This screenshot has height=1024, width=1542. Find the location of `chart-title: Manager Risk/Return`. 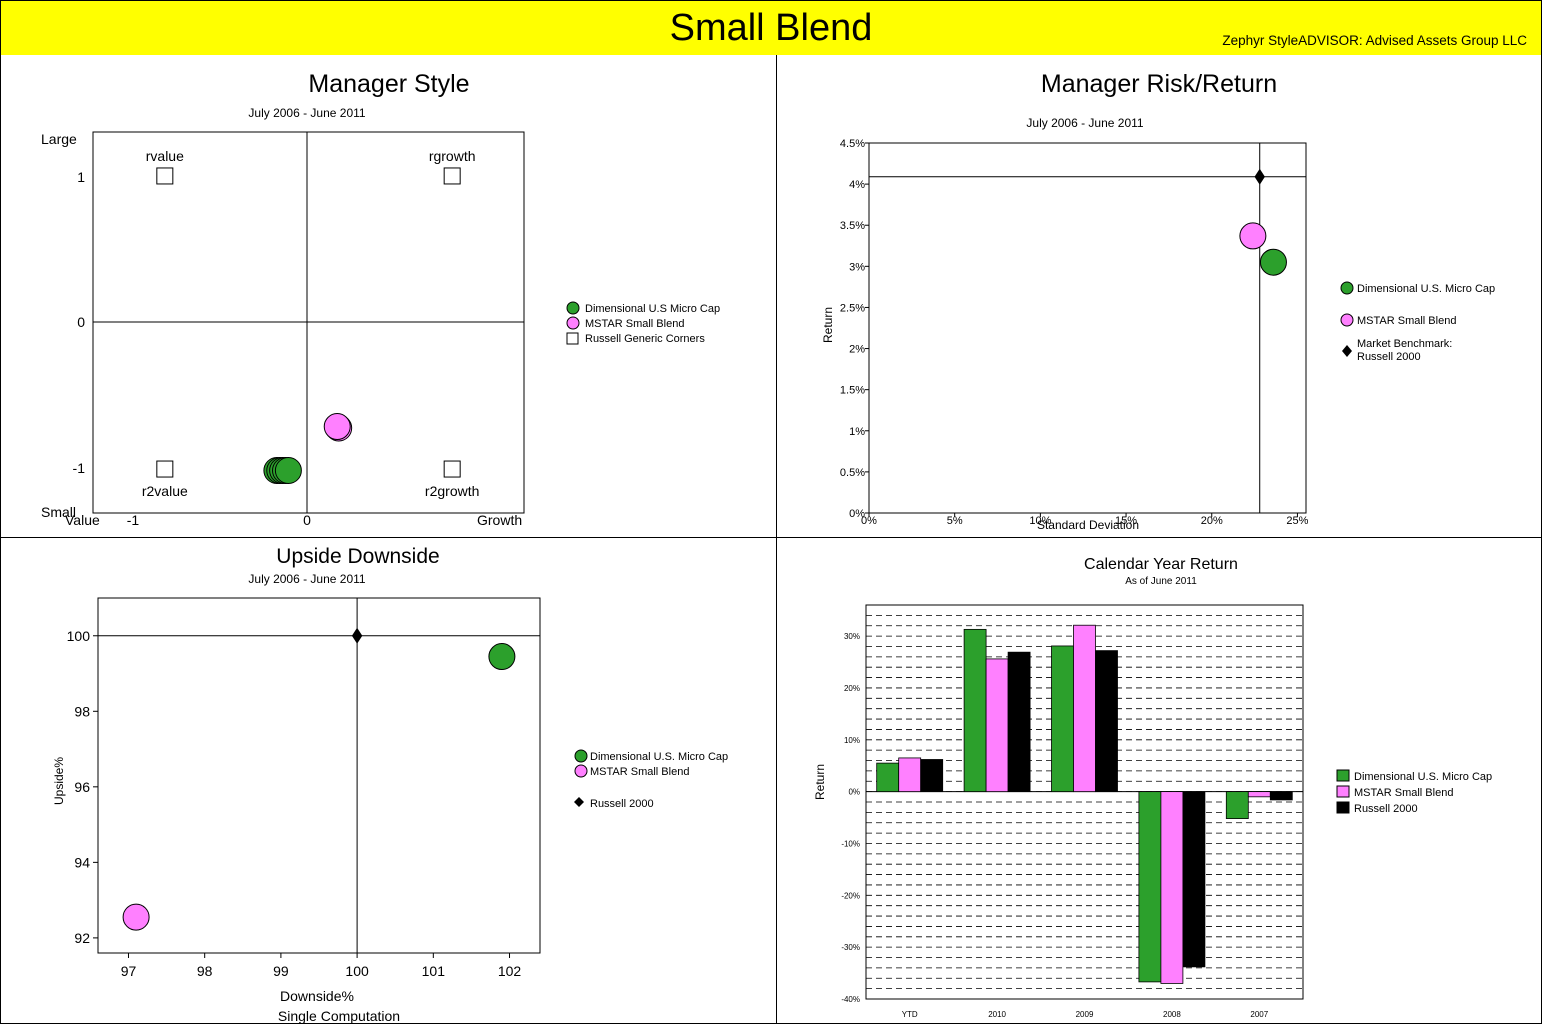

chart-title: Manager Risk/Return is located at coordinates (1159, 84).